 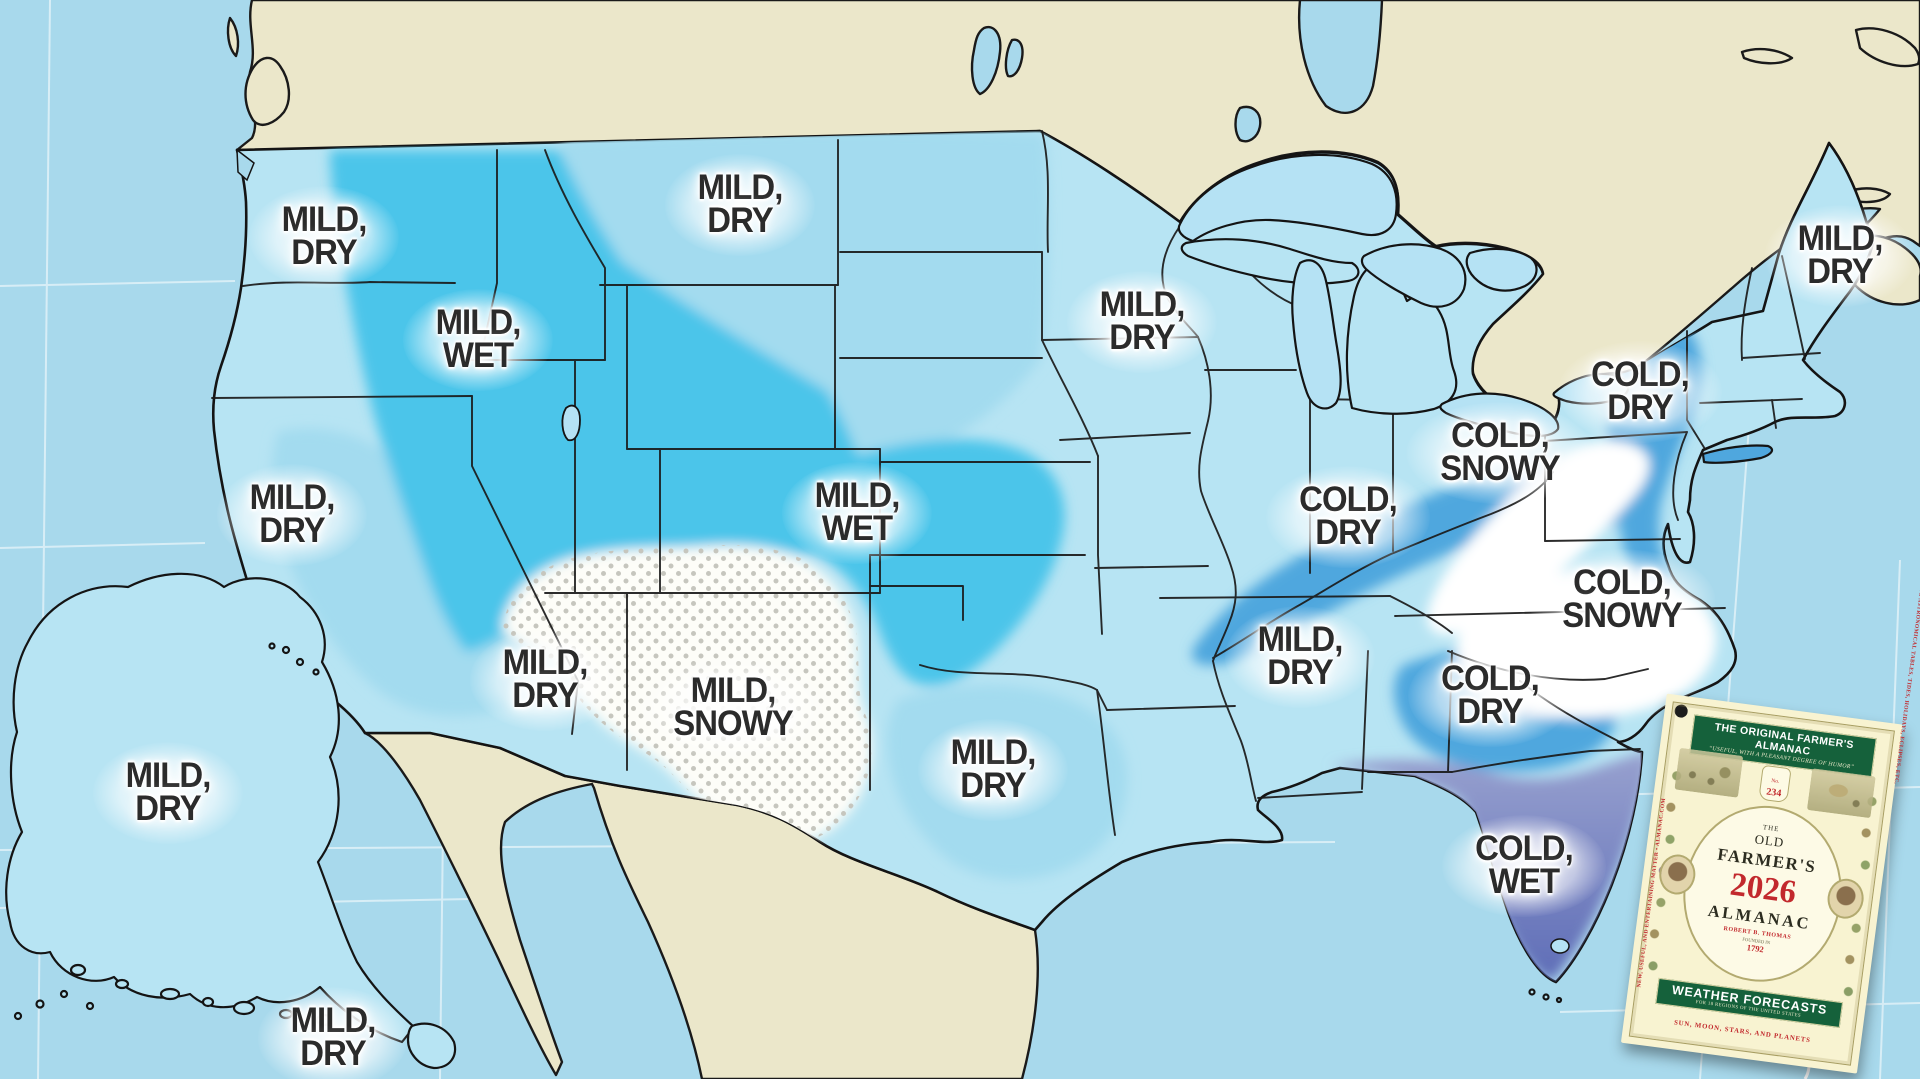 What do you see at coordinates (233, 37) in the screenshot?
I see `haida-gwaii-island` at bounding box center [233, 37].